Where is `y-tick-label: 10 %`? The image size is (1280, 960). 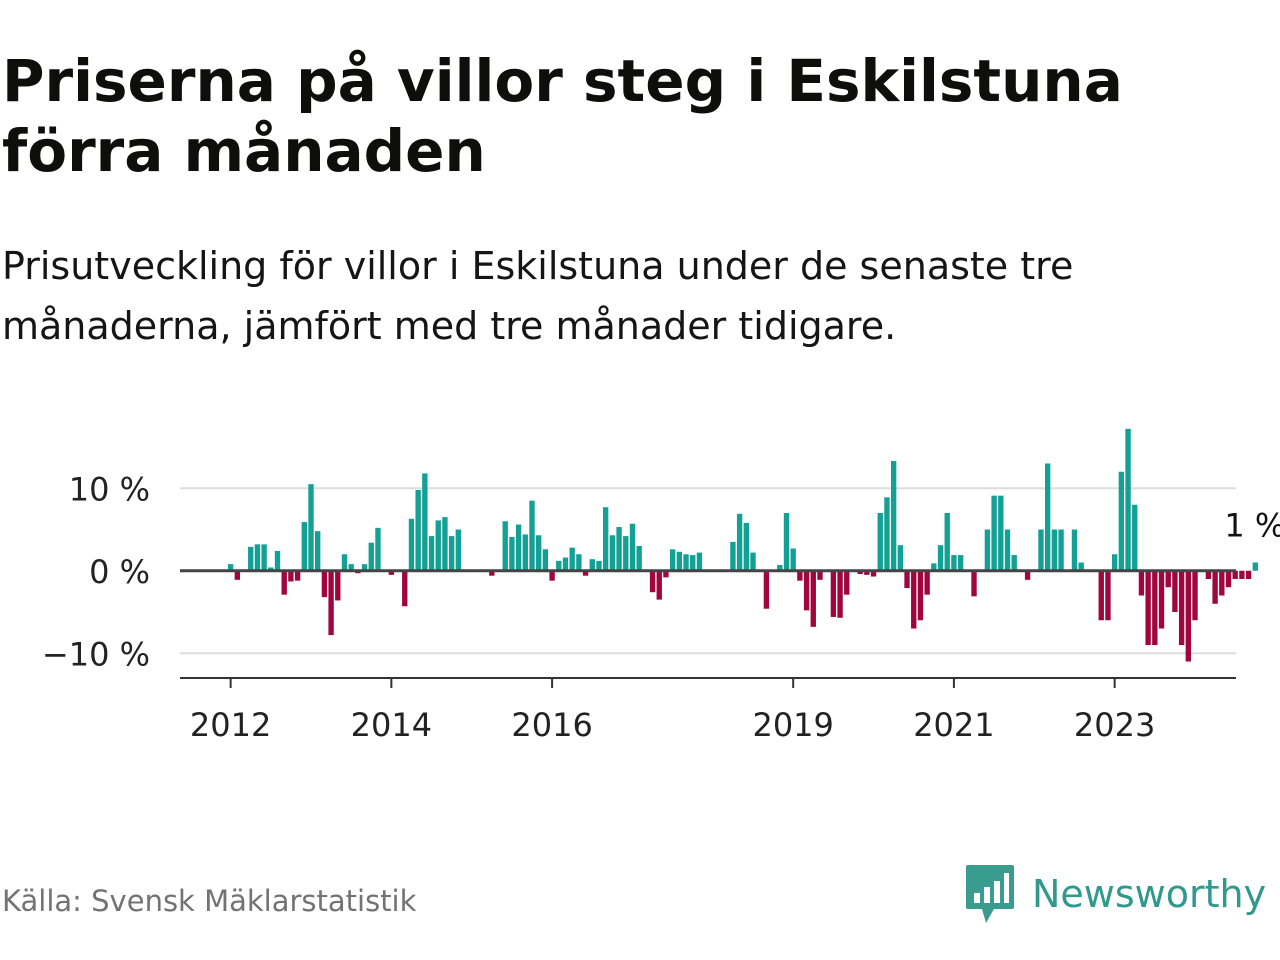 y-tick-label: 10 % is located at coordinates (109, 489).